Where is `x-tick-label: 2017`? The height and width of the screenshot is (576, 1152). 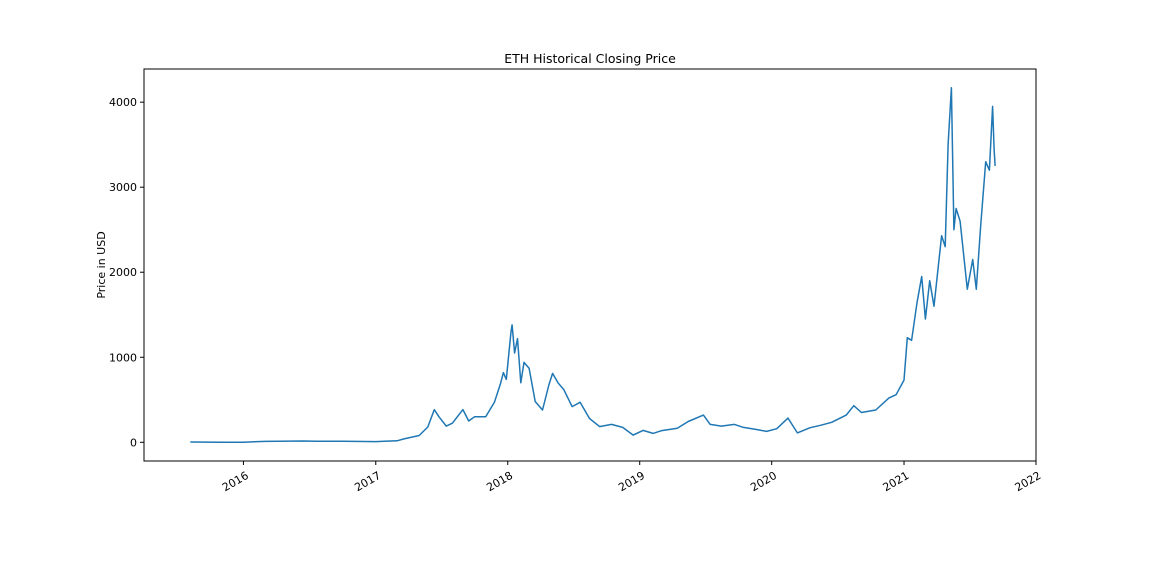
x-tick-label: 2017 is located at coordinates (367, 481).